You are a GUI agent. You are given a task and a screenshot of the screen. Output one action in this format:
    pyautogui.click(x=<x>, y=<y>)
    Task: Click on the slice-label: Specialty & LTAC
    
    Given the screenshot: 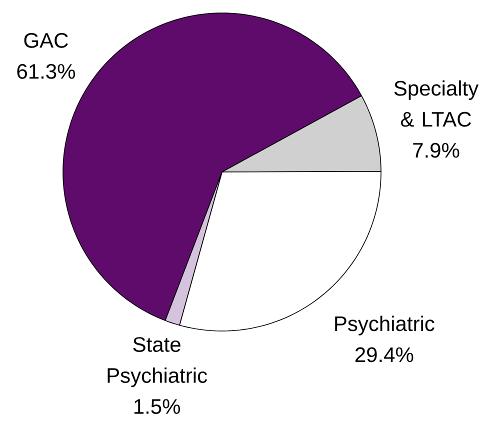 What is the action you would take?
    pyautogui.click(x=436, y=103)
    